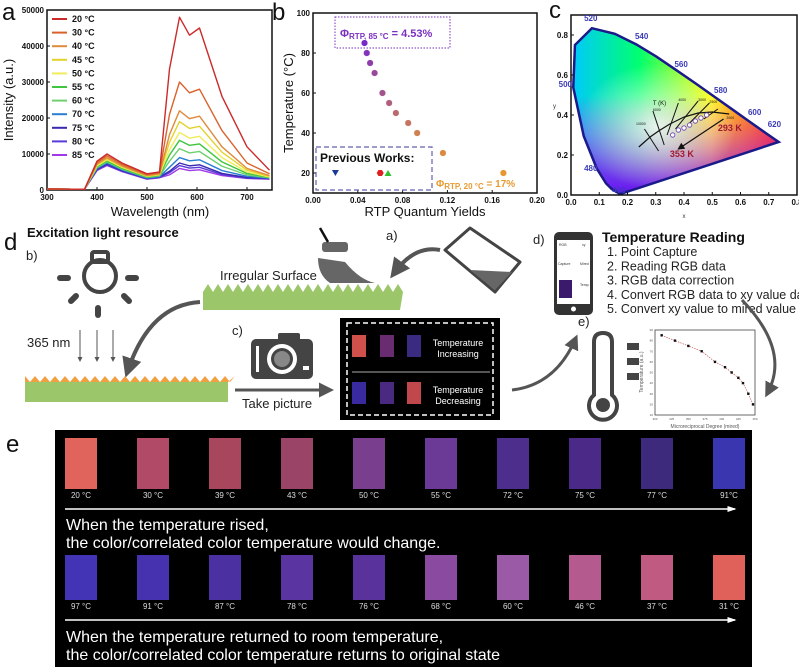 Image resolution: width=799 pixels, height=667 pixels. I want to click on previous-works-box, so click(374, 168).